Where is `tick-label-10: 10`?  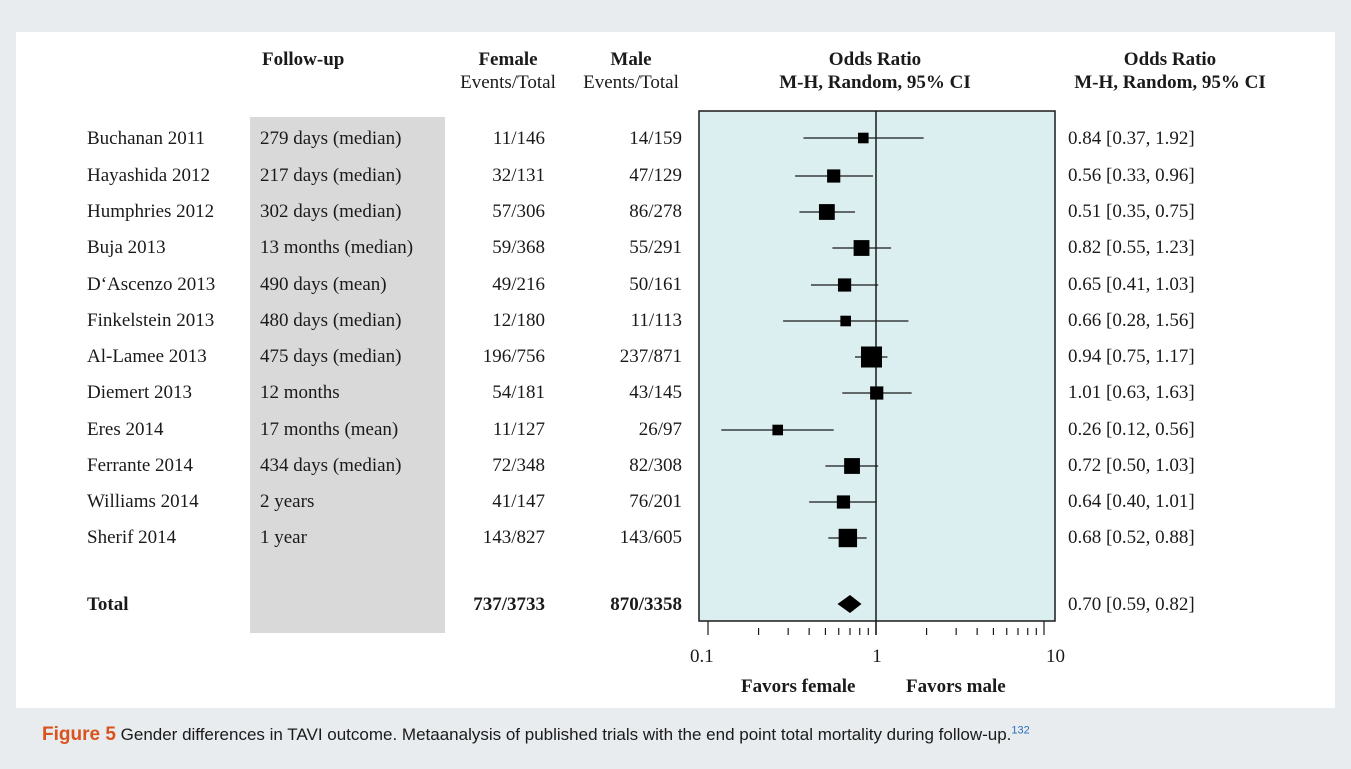
tick-label-10: 10 is located at coordinates (1055, 656).